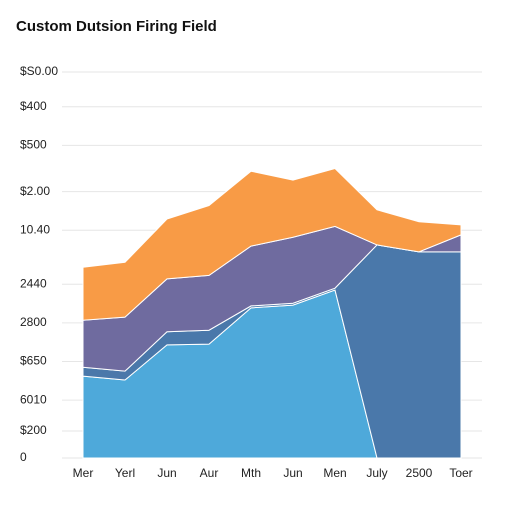 Image resolution: width=512 pixels, height=512 pixels. Describe the element at coordinates (33, 322) in the screenshot. I see `y-tick-label: 2800` at that location.